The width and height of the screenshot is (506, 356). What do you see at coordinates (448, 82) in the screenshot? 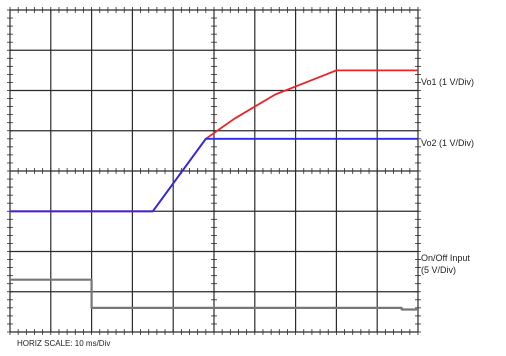
I see `legend-vo1: Vo1 (1 V/Div)` at bounding box center [448, 82].